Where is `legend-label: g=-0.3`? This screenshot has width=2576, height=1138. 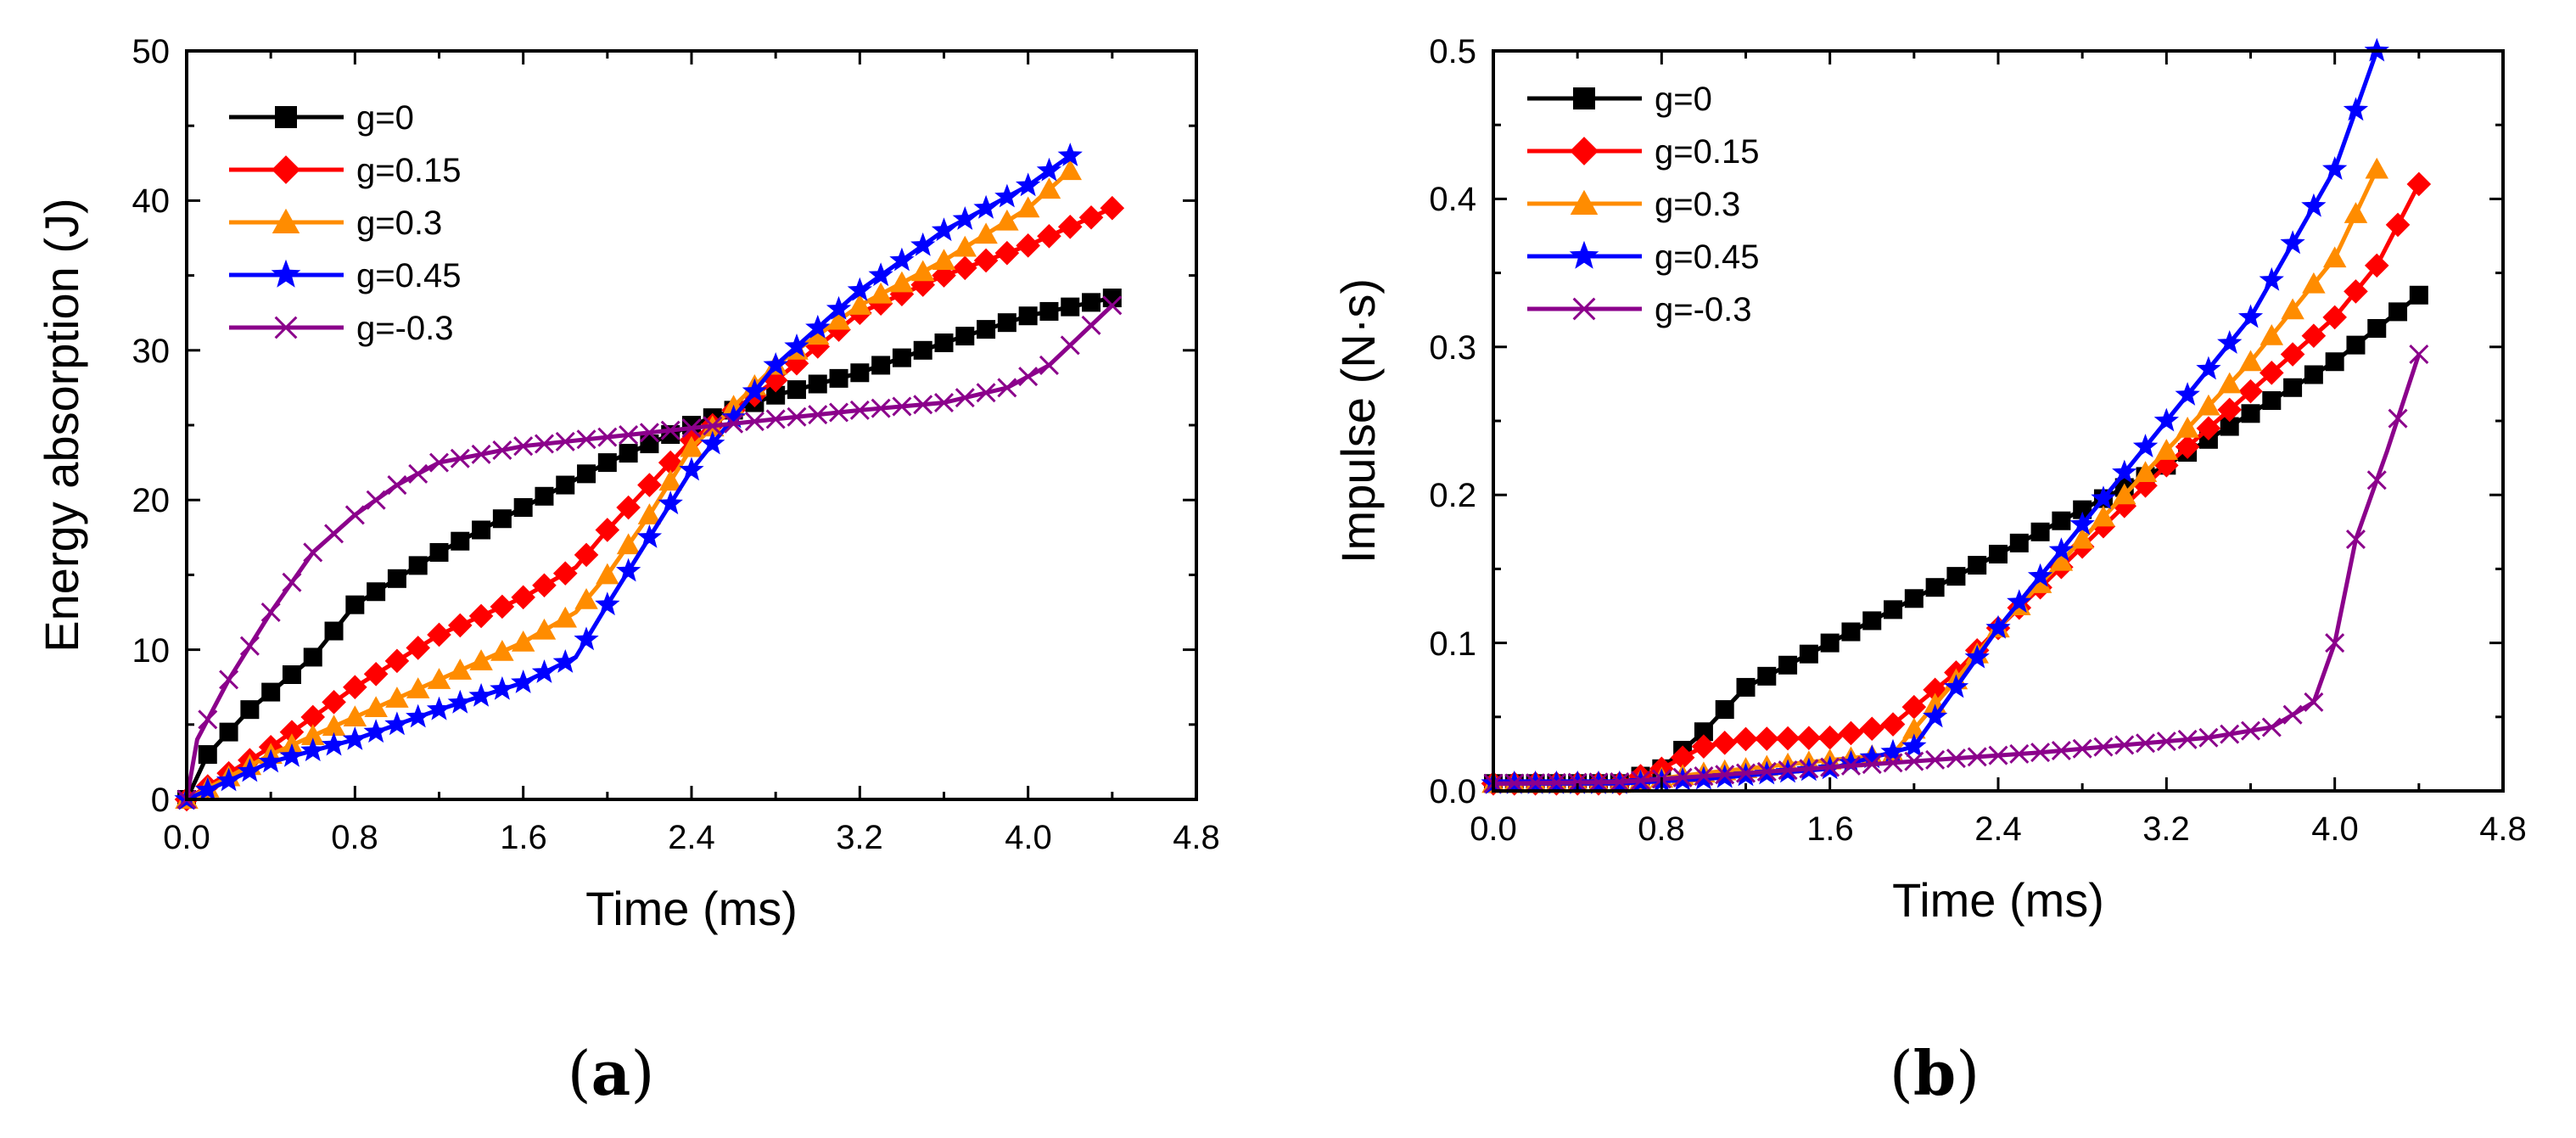
legend-label: g=-0.3 is located at coordinates (1704, 309).